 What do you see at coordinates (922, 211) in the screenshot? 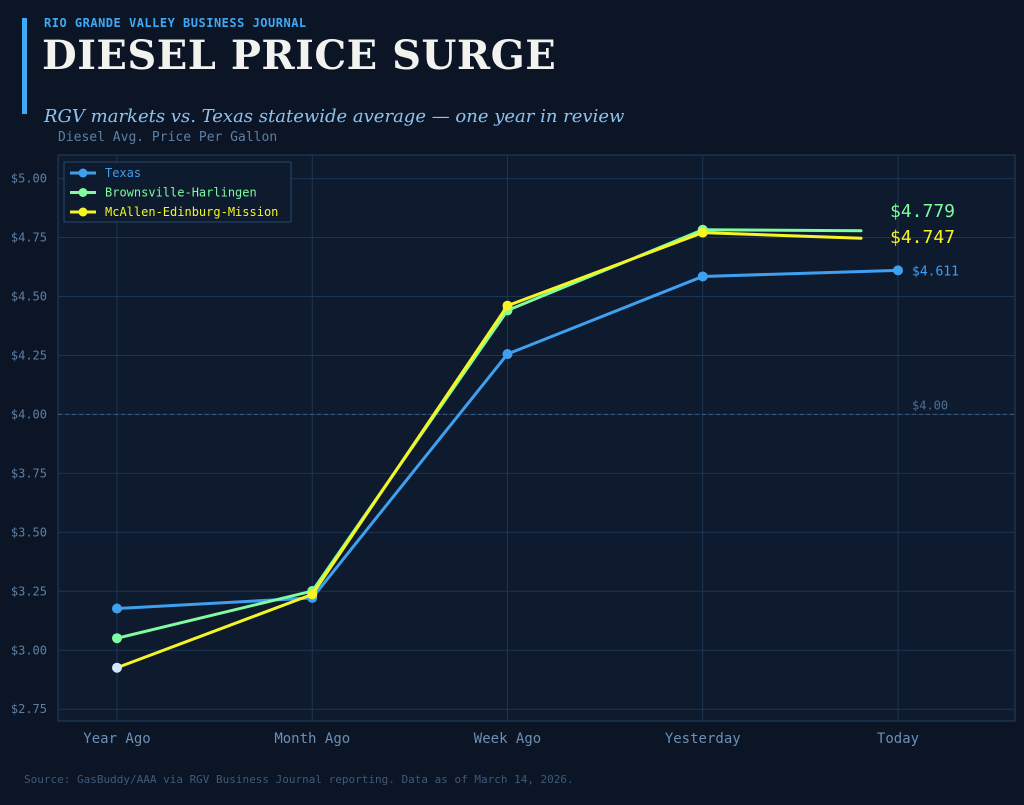
I see `end-label-brownsville: $4.779` at bounding box center [922, 211].